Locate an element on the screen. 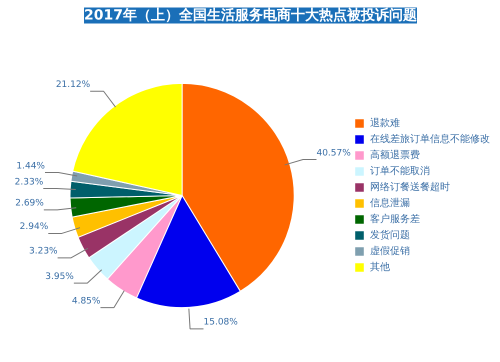 This screenshot has height=362, width=500. legend-label: 信息泄漏 is located at coordinates (390, 203).